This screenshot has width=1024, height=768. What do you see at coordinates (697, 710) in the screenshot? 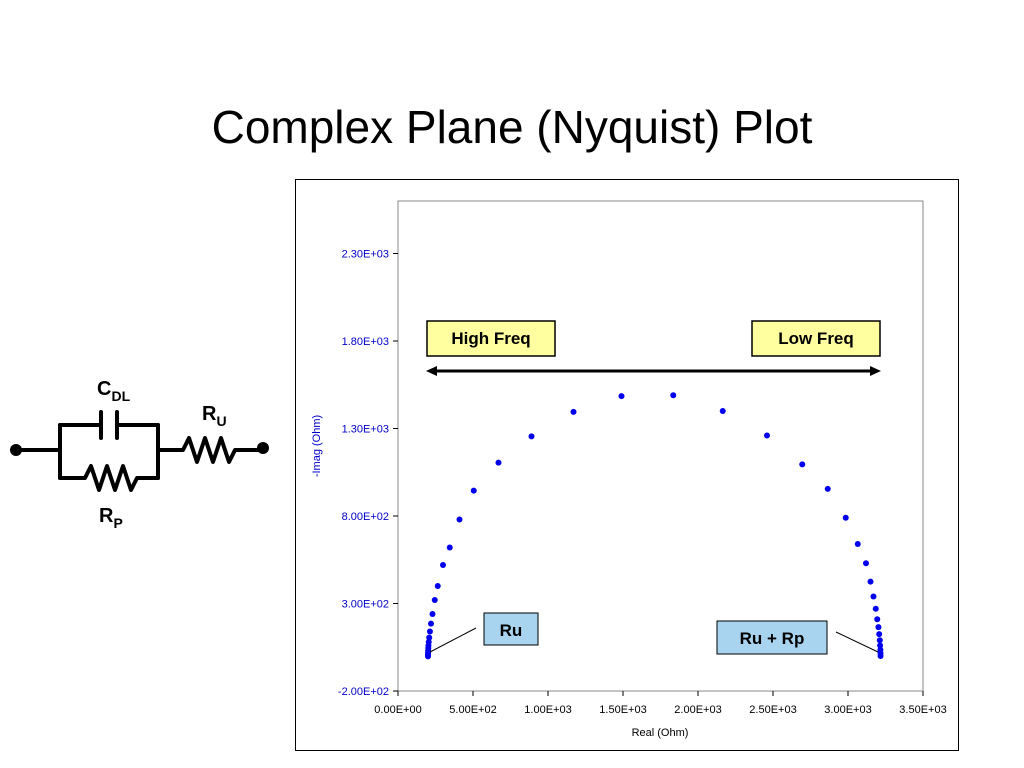
I see `x-tick-label: 2.00E+03` at bounding box center [697, 710].